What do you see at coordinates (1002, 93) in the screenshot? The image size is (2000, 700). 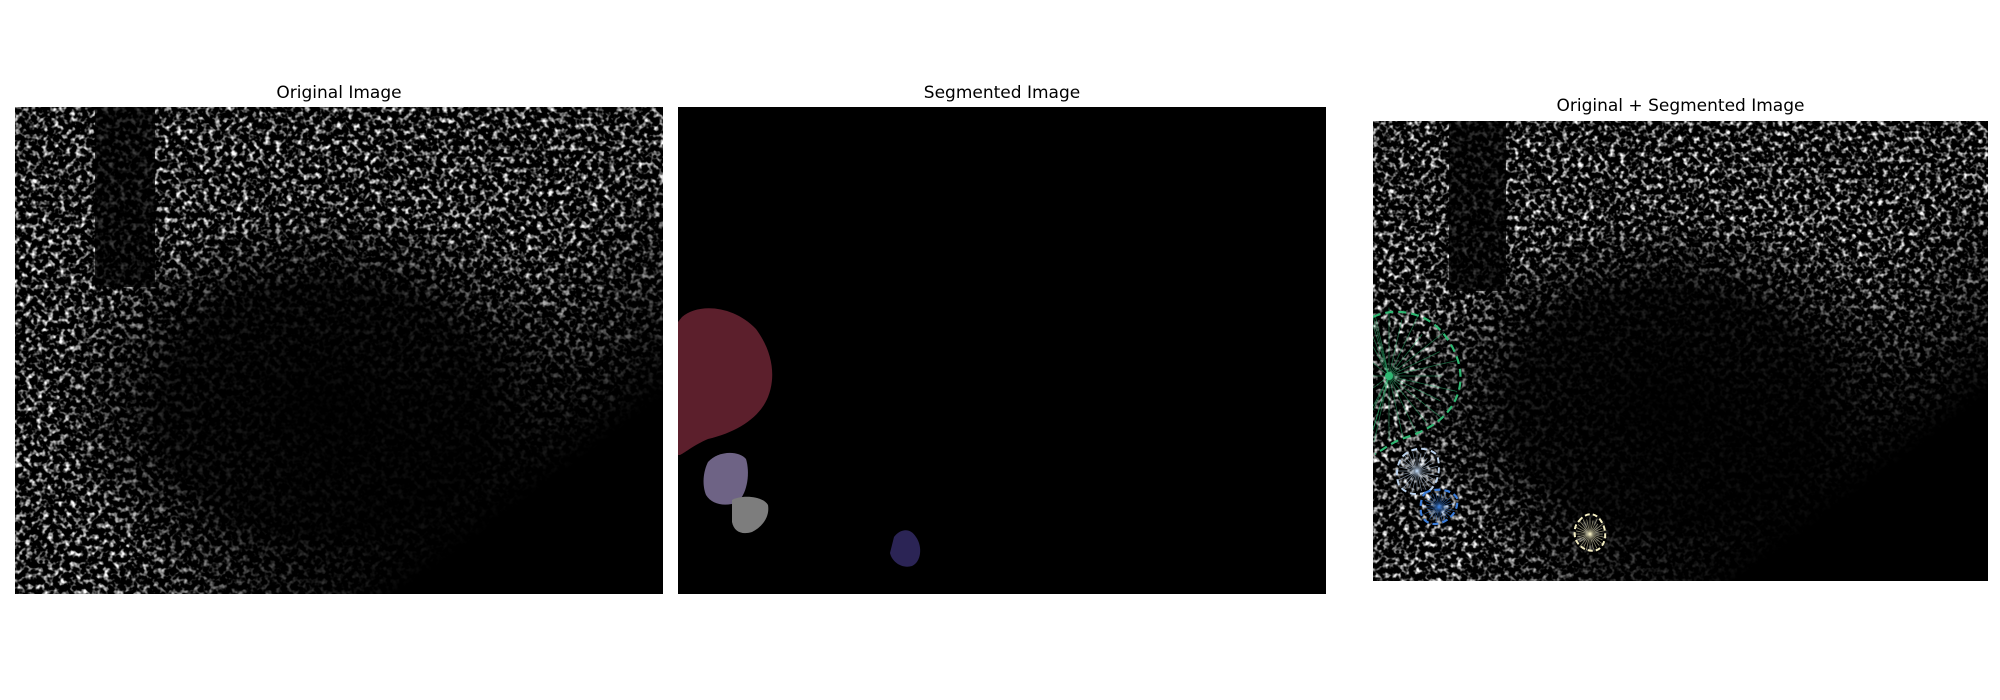 I see `segmented-image-title: Segmented Image` at bounding box center [1002, 93].